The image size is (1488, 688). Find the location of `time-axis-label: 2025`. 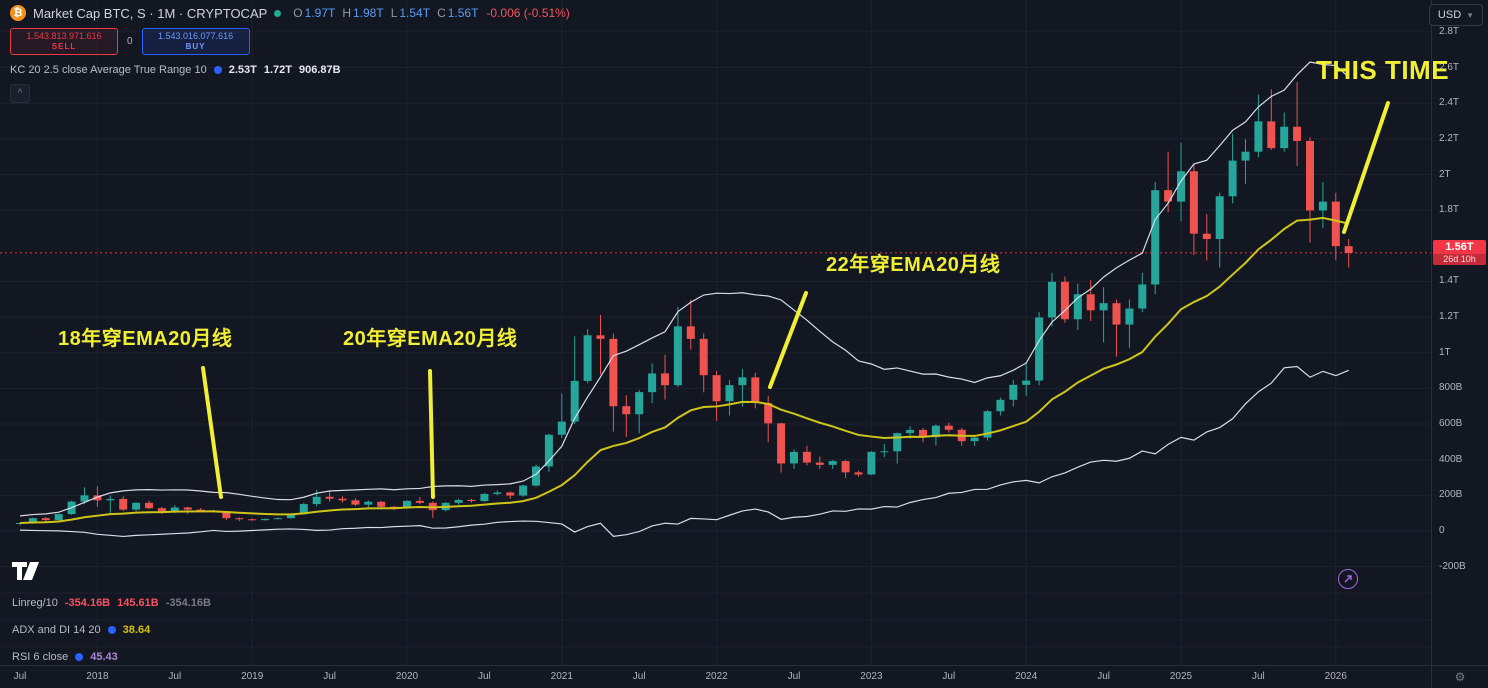

time-axis-label: 2025 is located at coordinates (1181, 676).